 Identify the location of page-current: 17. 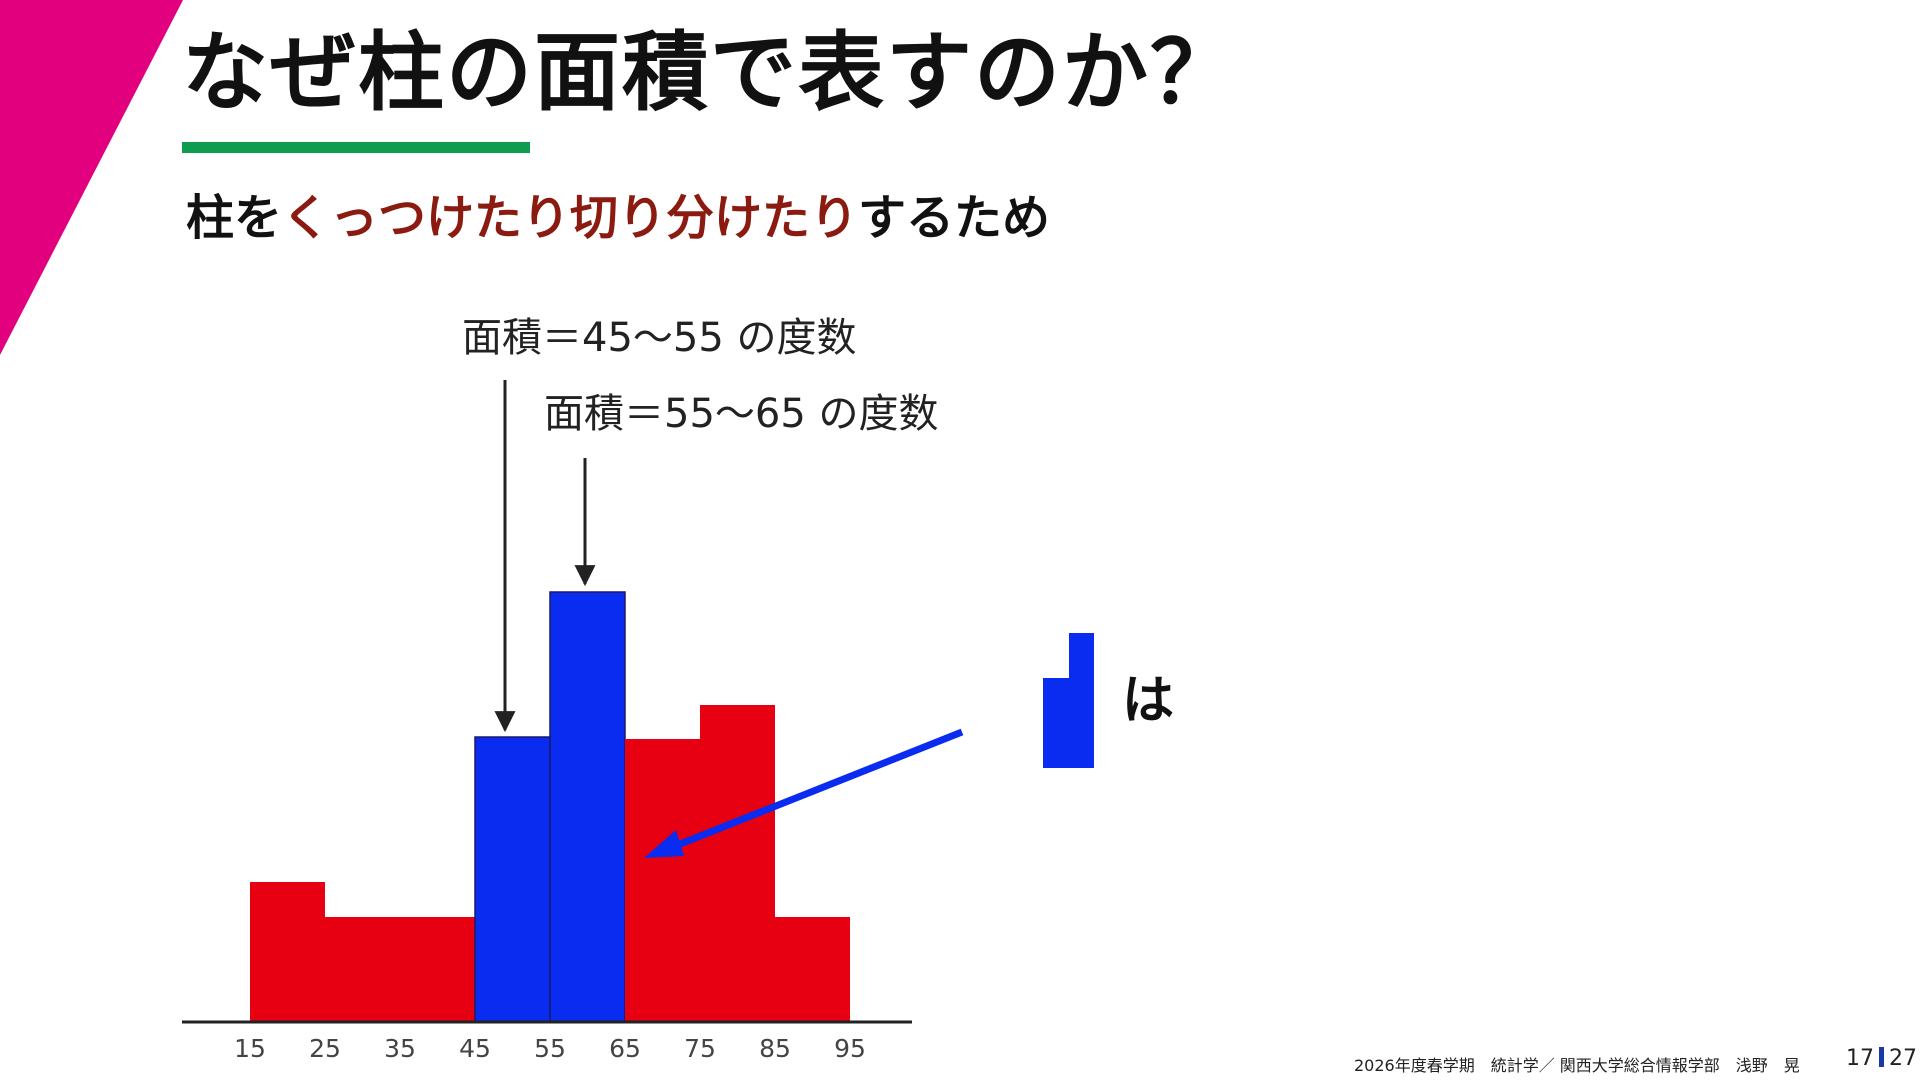
(1860, 1058).